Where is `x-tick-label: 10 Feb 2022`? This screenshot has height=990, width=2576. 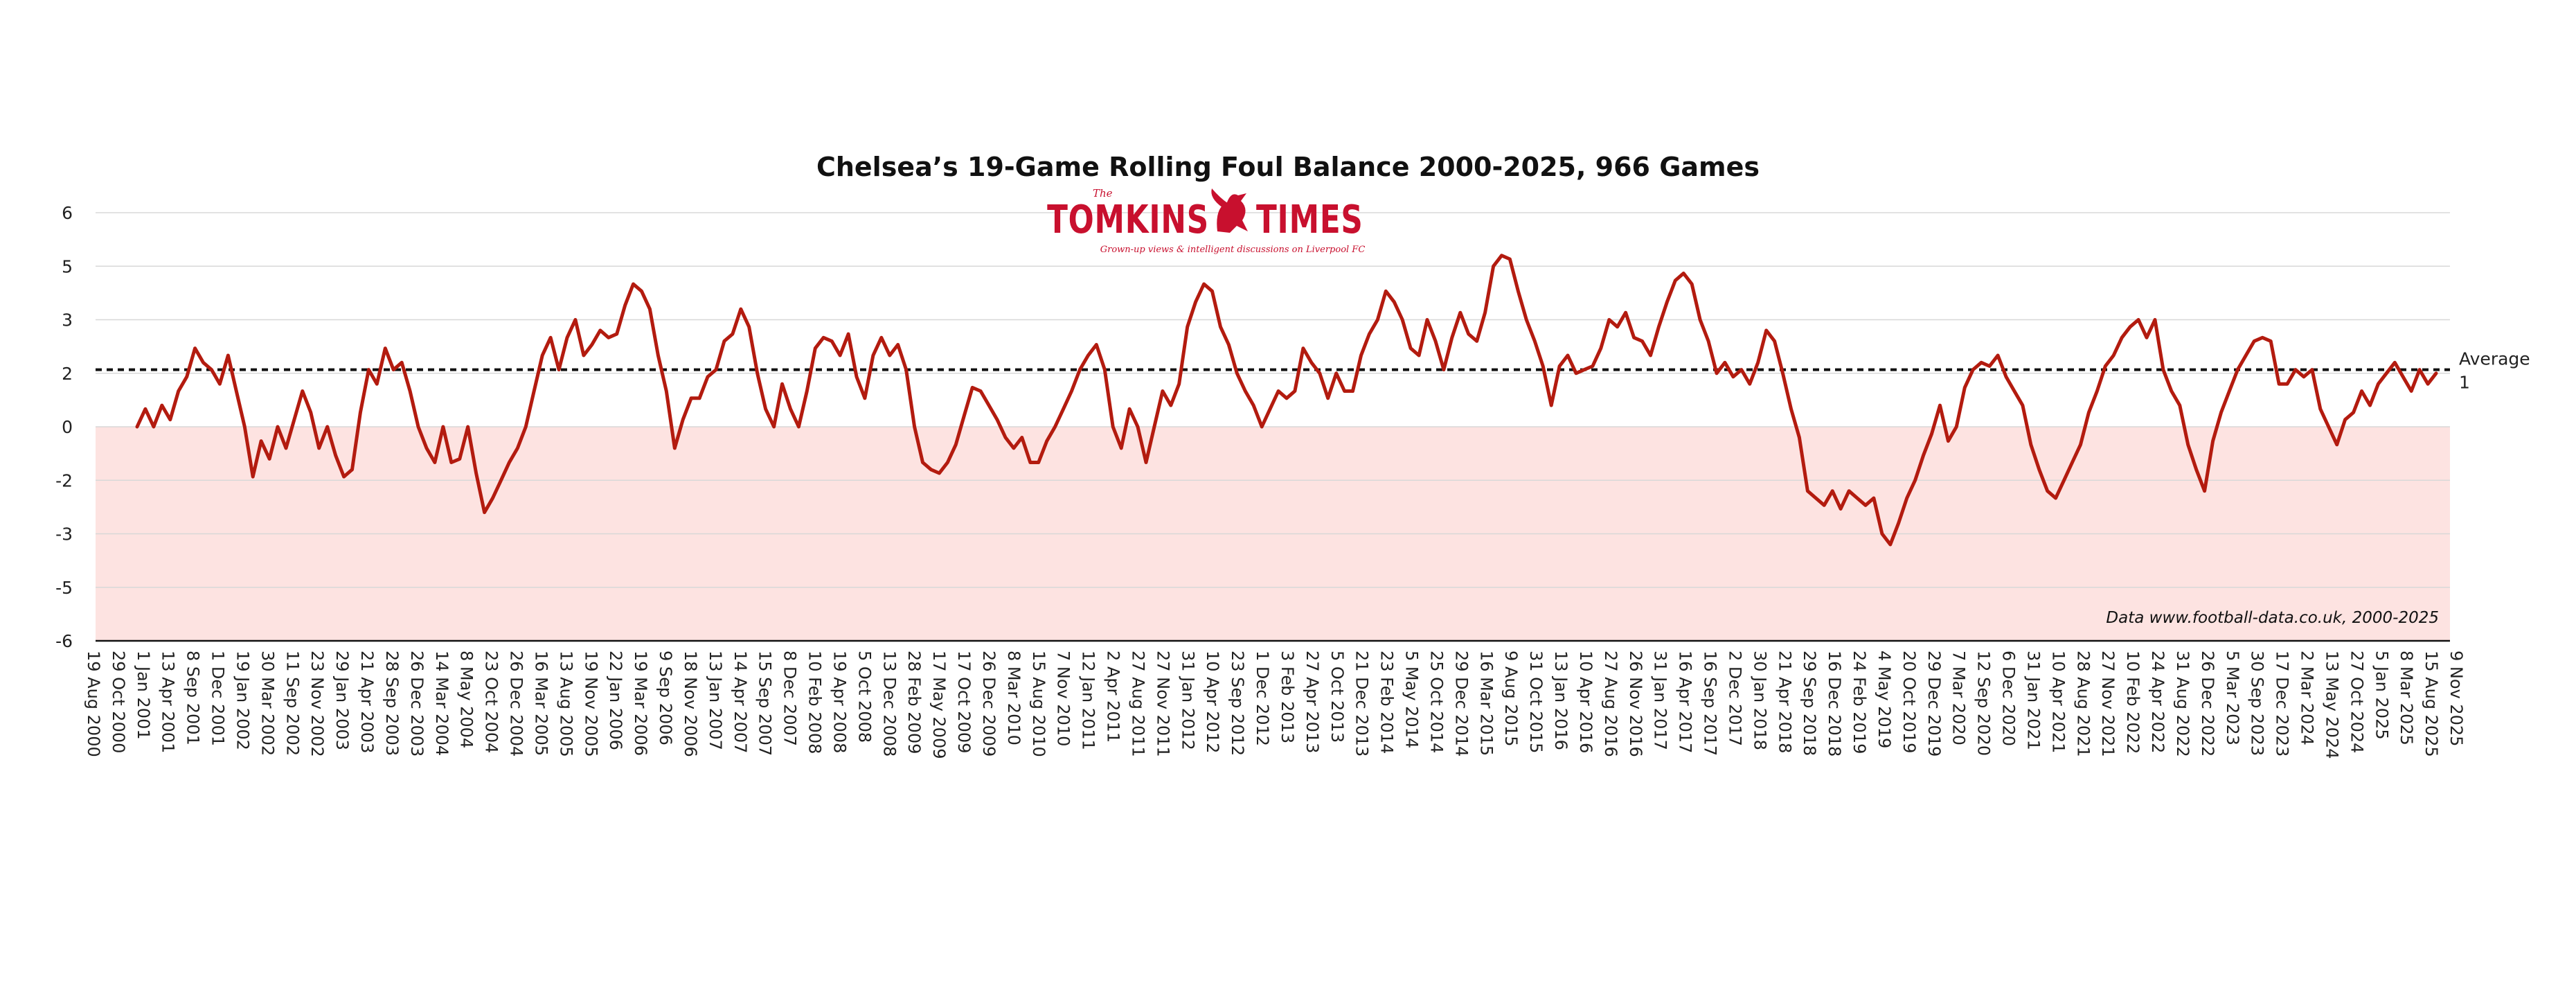
x-tick-label: 10 Feb 2022 is located at coordinates (2133, 702).